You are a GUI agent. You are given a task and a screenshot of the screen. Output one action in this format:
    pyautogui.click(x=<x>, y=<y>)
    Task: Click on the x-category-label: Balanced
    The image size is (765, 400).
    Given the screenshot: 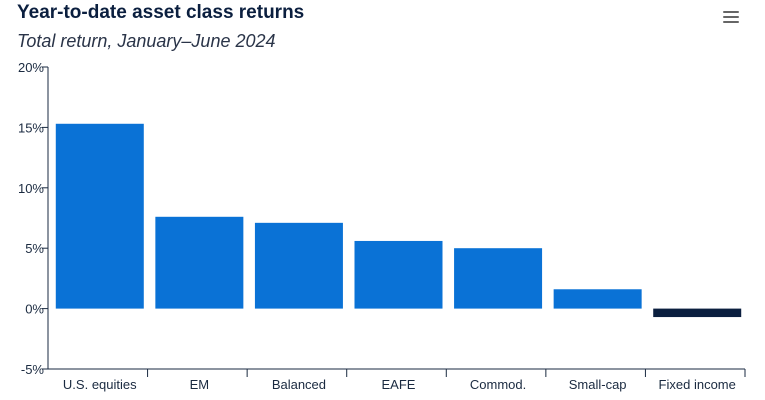 What is the action you would take?
    pyautogui.click(x=299, y=384)
    